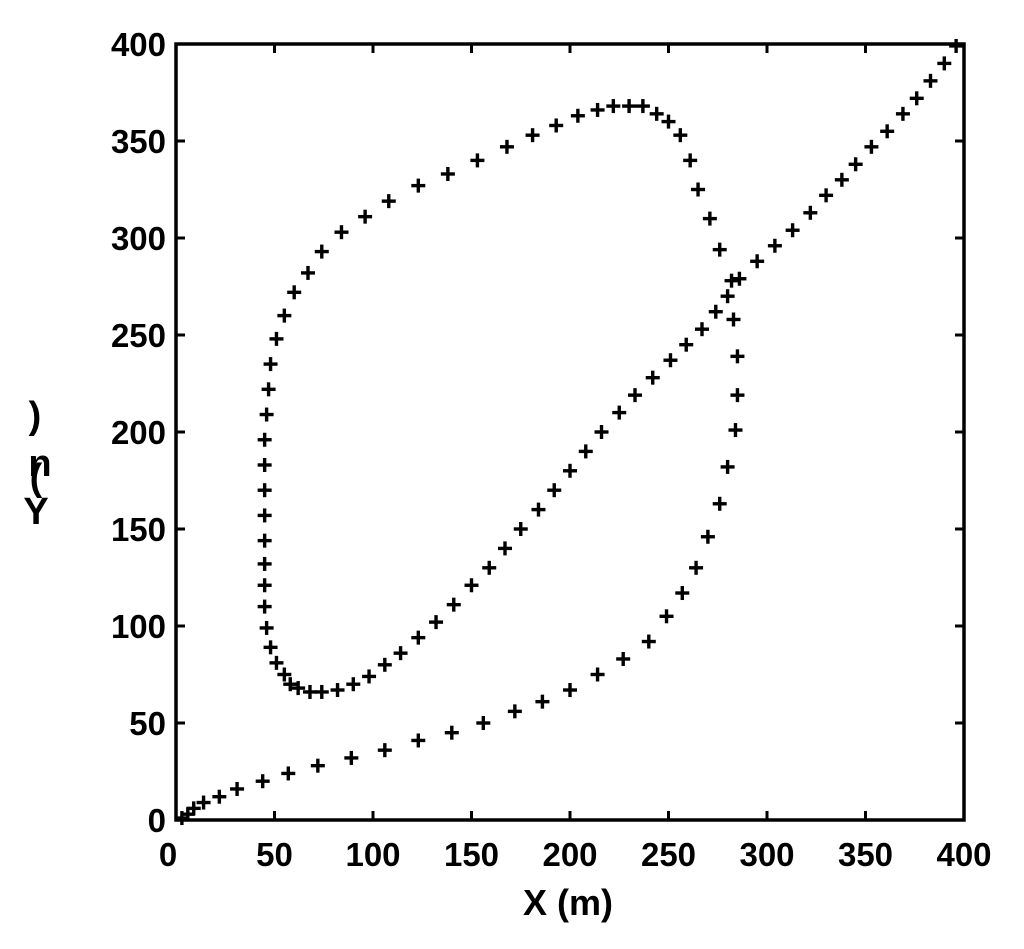 The height and width of the screenshot is (949, 1024). What do you see at coordinates (36, 478) in the screenshot?
I see `y-axis-label-fragment: (` at bounding box center [36, 478].